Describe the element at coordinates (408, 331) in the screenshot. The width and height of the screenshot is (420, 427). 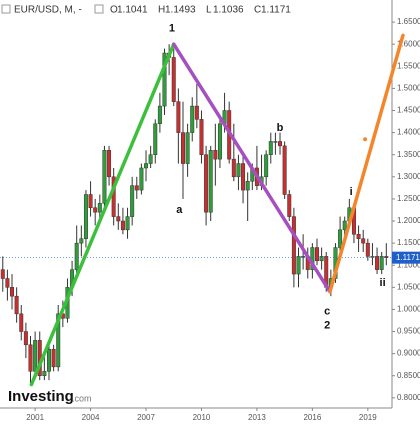
I see `y-tick-label: 0.9500` at that location.